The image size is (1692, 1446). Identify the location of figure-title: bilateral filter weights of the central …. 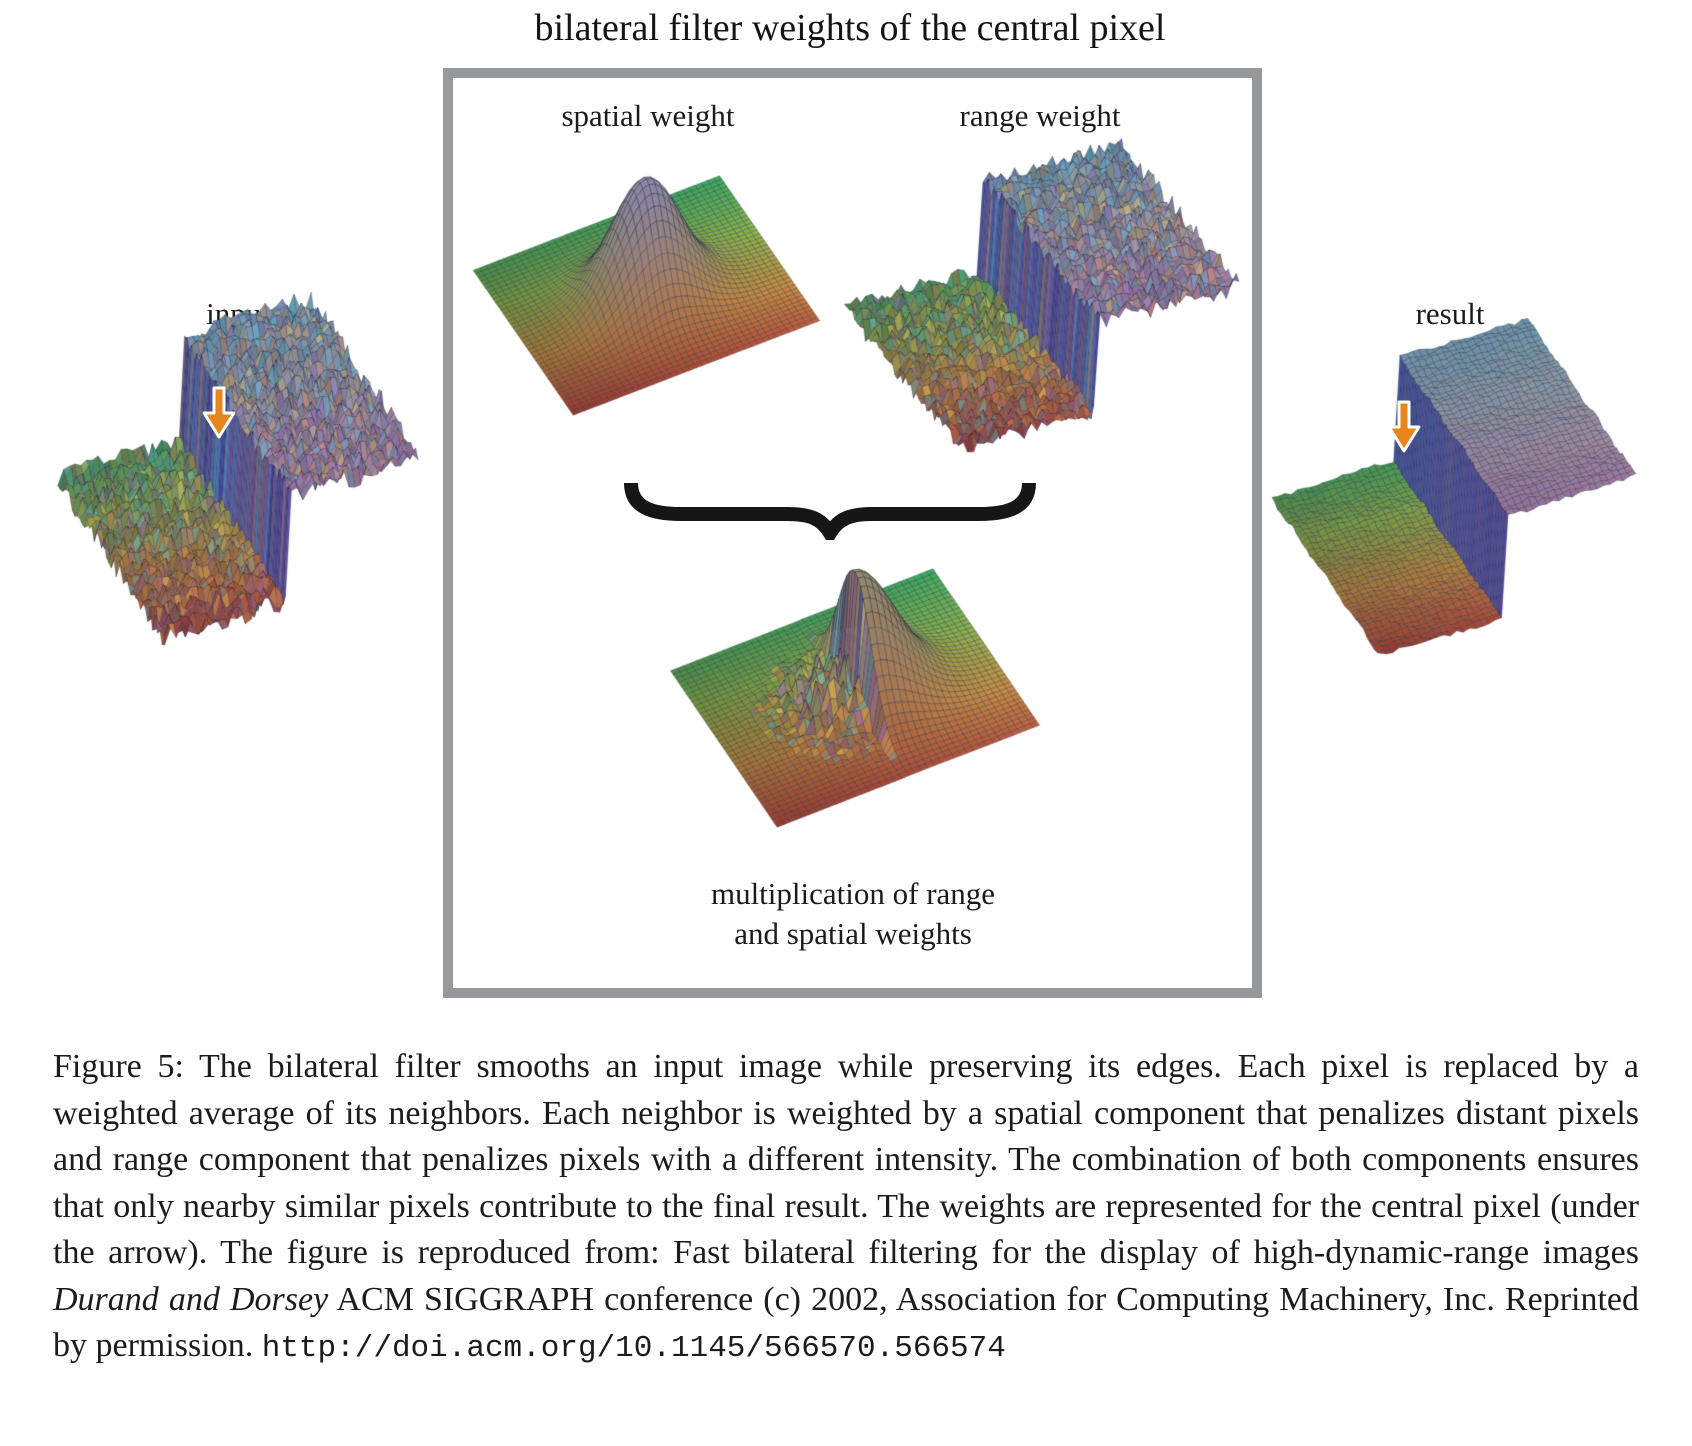
(850, 28).